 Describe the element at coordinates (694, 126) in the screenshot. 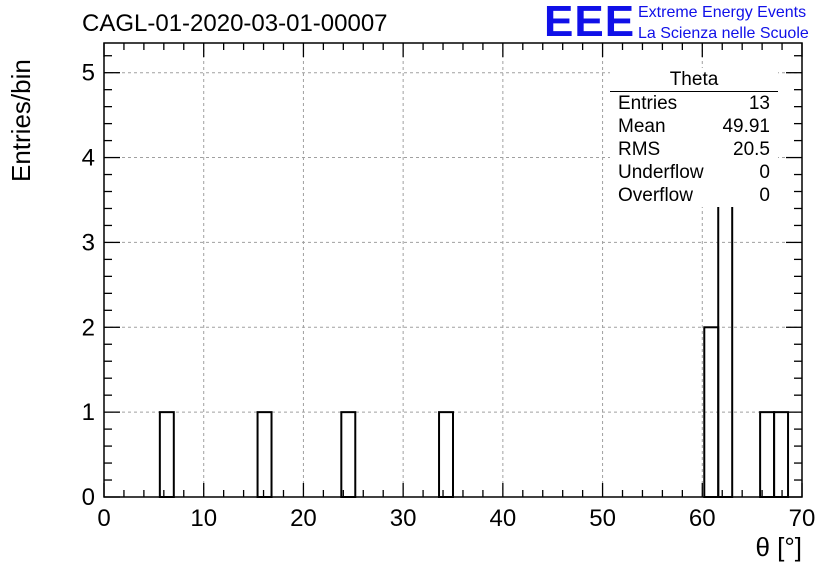

I see `stats-row: Mean 49.91` at that location.